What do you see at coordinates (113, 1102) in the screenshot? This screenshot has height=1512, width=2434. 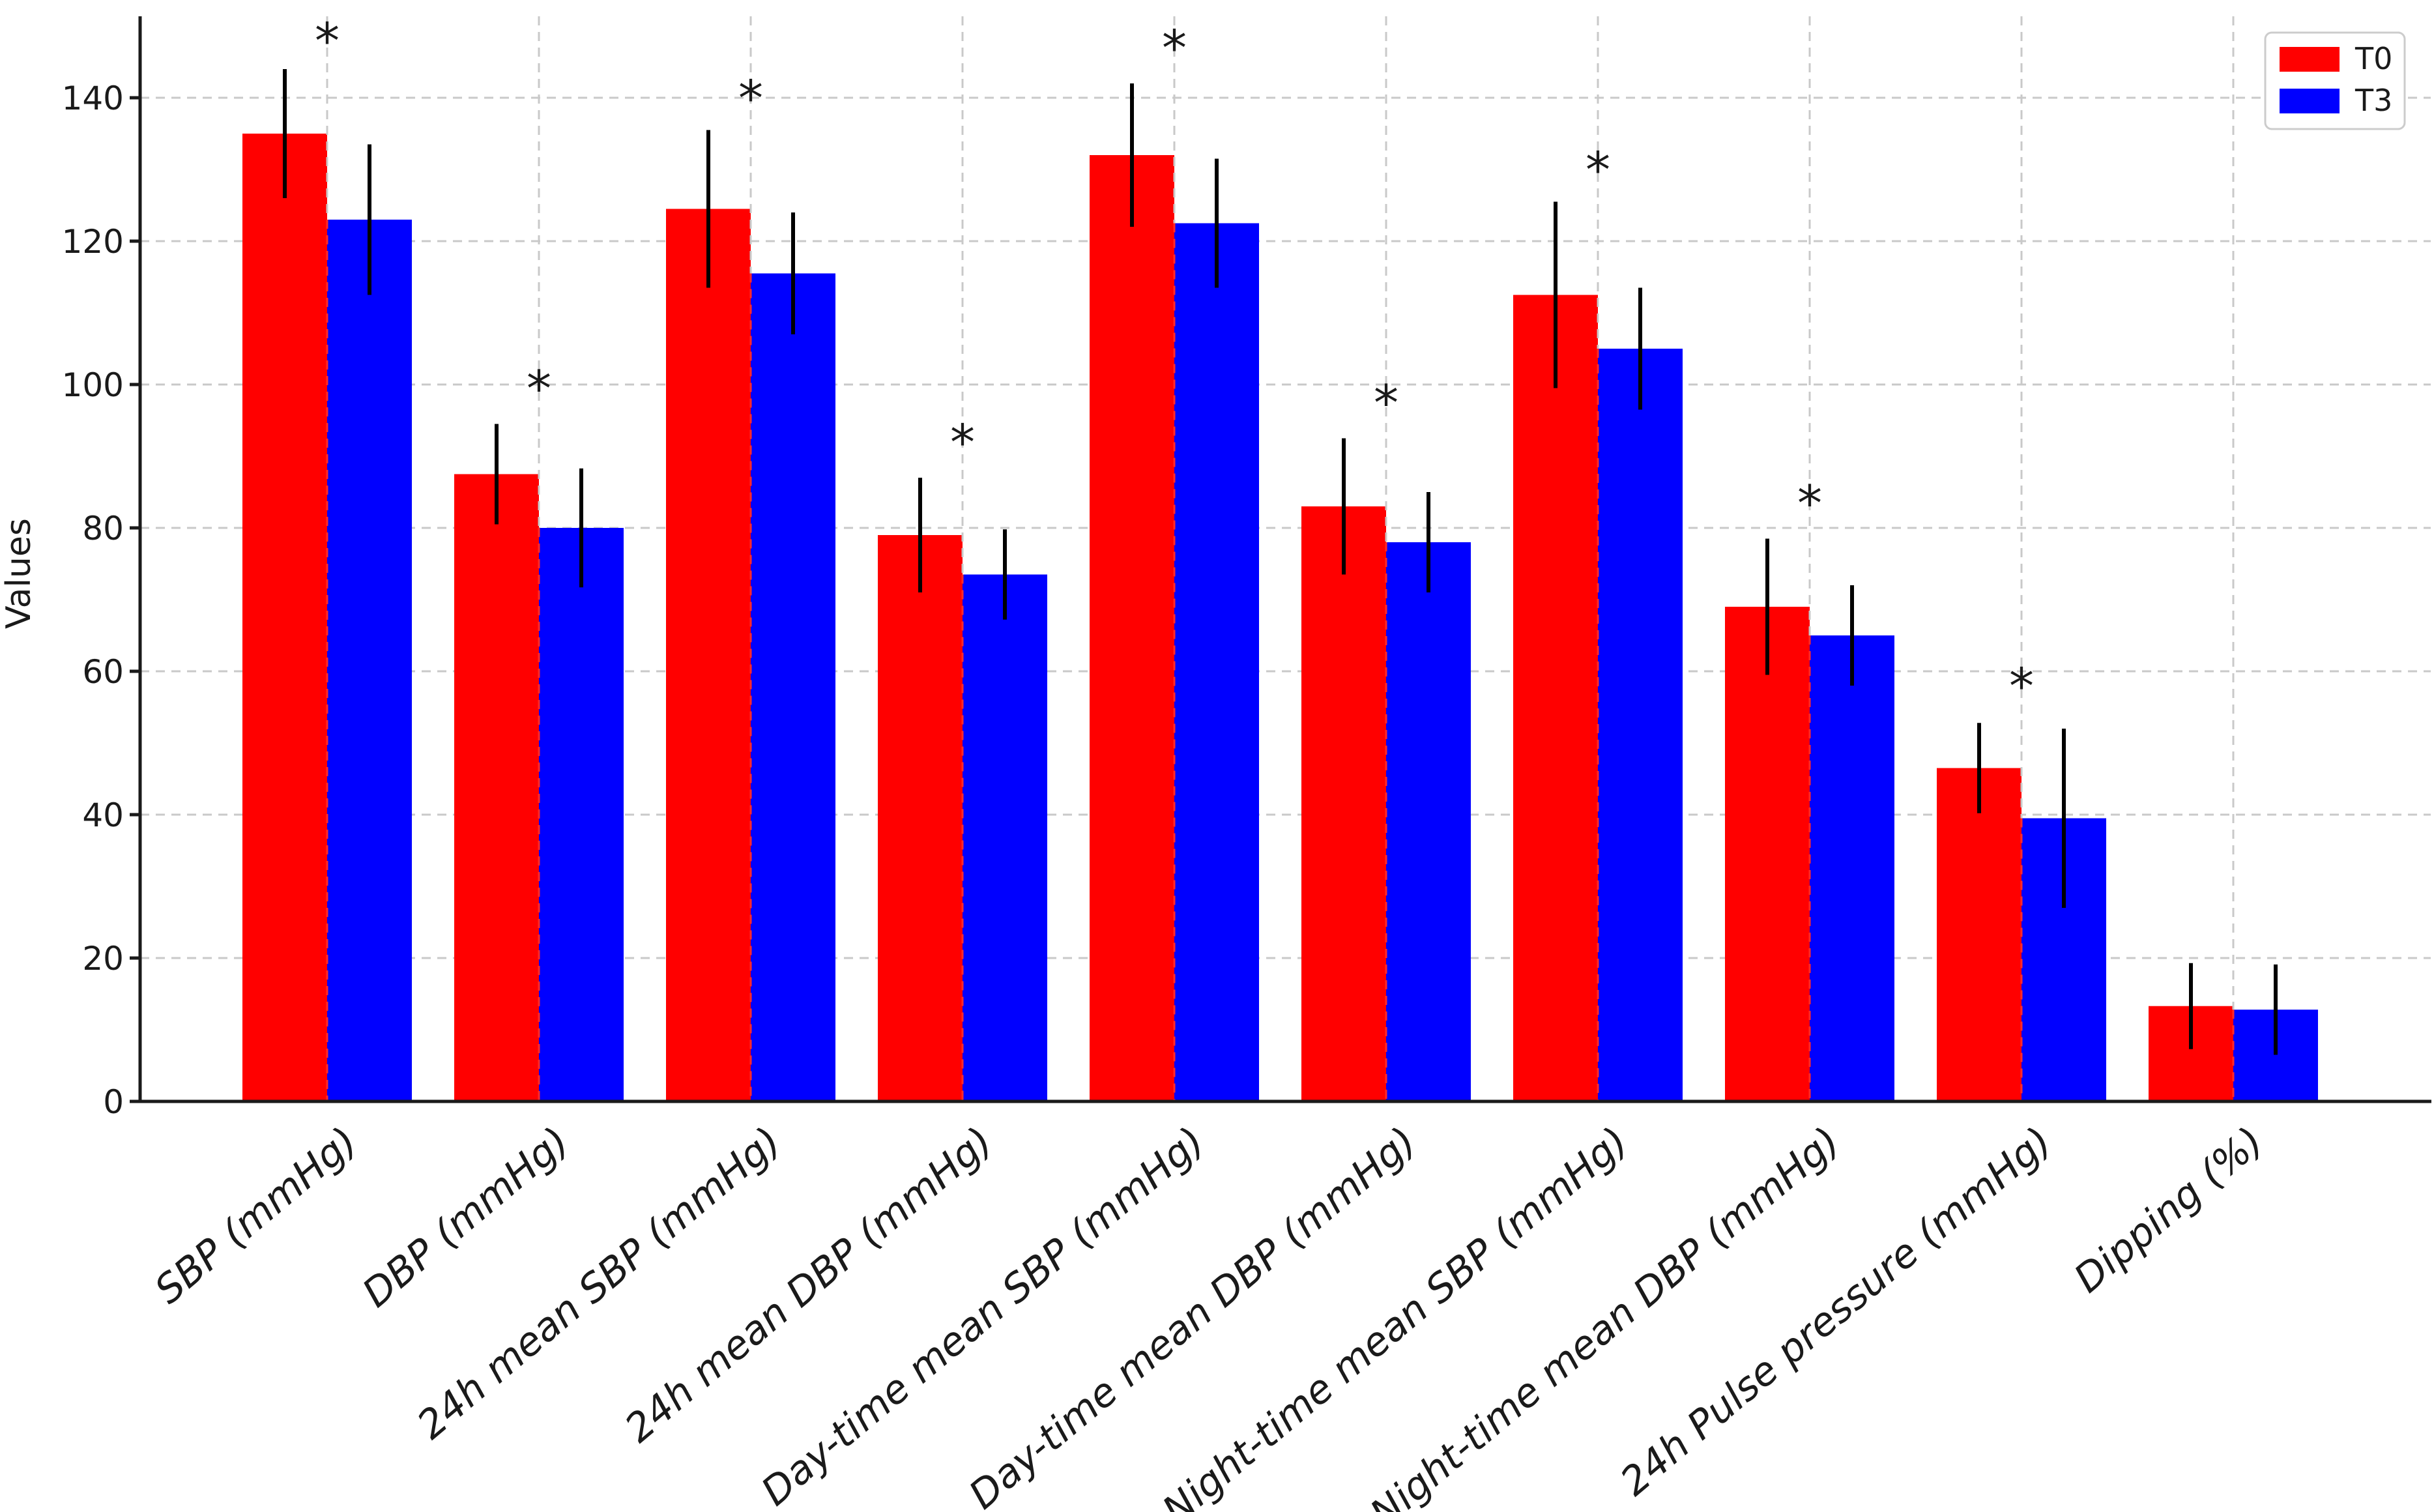 I see `y-tick-label-0: 0` at bounding box center [113, 1102].